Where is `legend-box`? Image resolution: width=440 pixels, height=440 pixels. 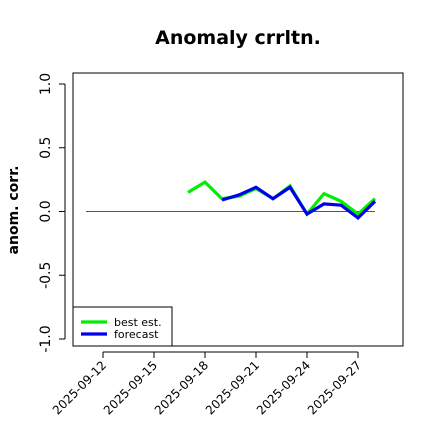
legend-box is located at coordinates (122, 326).